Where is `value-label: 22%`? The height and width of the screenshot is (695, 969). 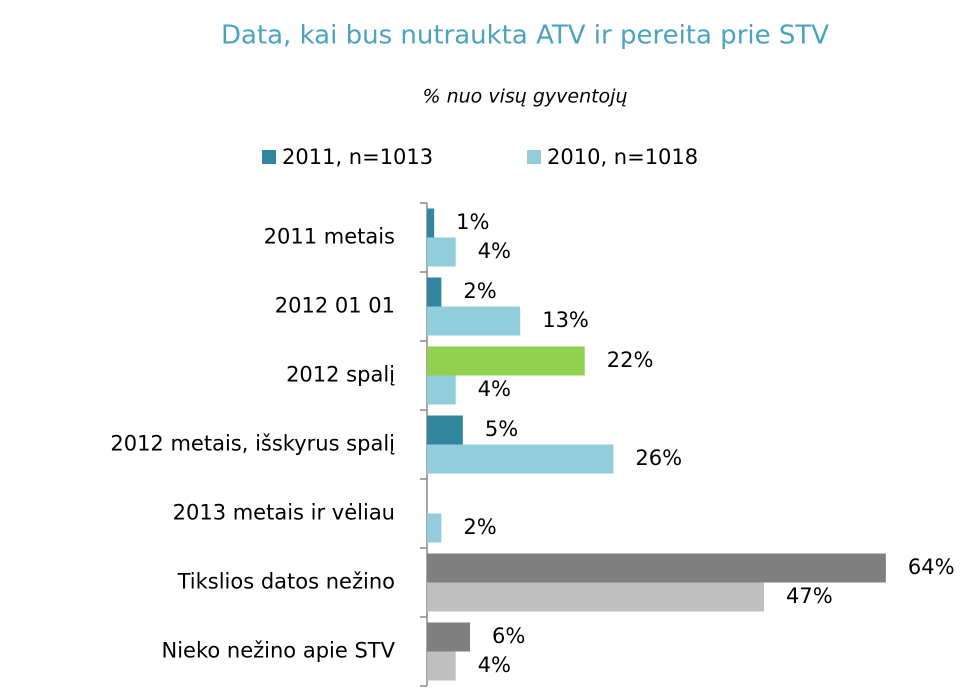
value-label: 22% is located at coordinates (630, 360).